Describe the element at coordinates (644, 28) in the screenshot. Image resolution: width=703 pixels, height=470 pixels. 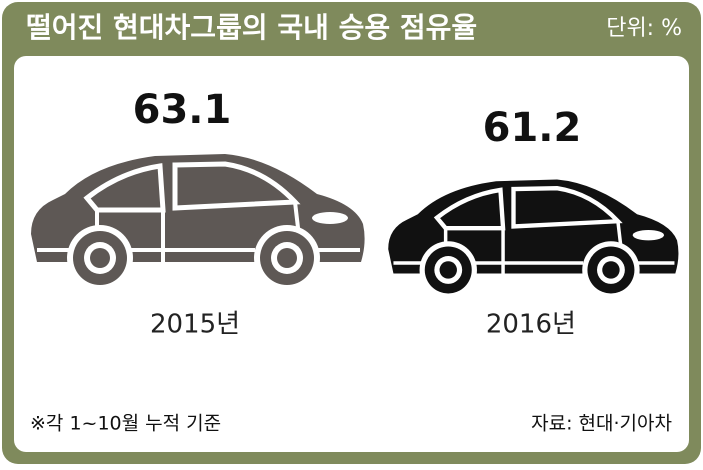
I see `unit-label: 단위: %` at that location.